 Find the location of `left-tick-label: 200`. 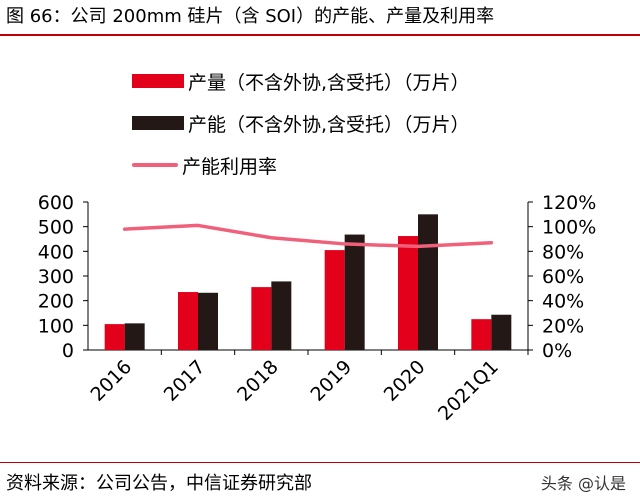

left-tick-label: 200 is located at coordinates (56, 302).